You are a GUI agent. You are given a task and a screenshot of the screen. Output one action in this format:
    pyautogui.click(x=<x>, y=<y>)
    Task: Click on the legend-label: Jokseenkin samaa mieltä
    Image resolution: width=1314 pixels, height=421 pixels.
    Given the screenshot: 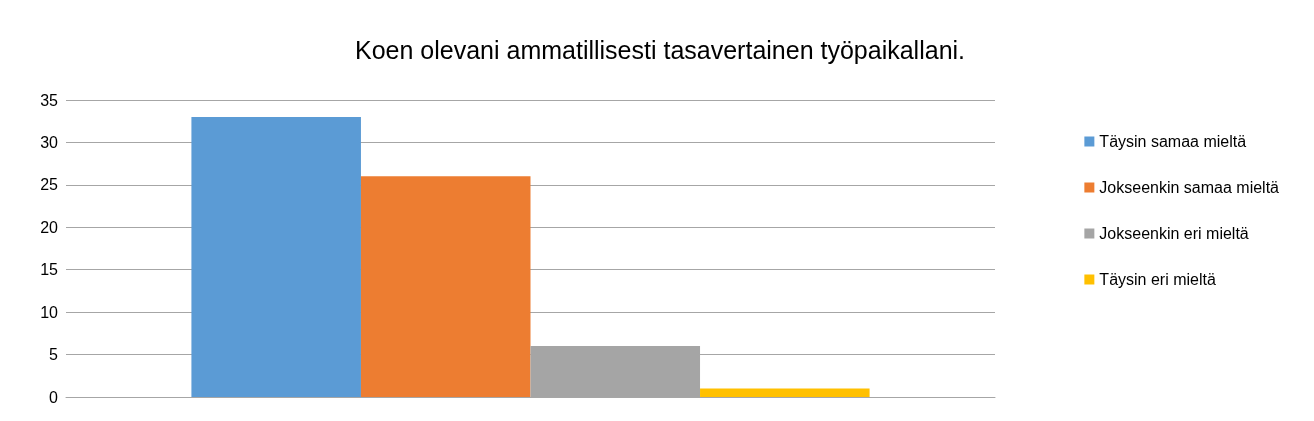 What is the action you would take?
    pyautogui.click(x=1189, y=187)
    